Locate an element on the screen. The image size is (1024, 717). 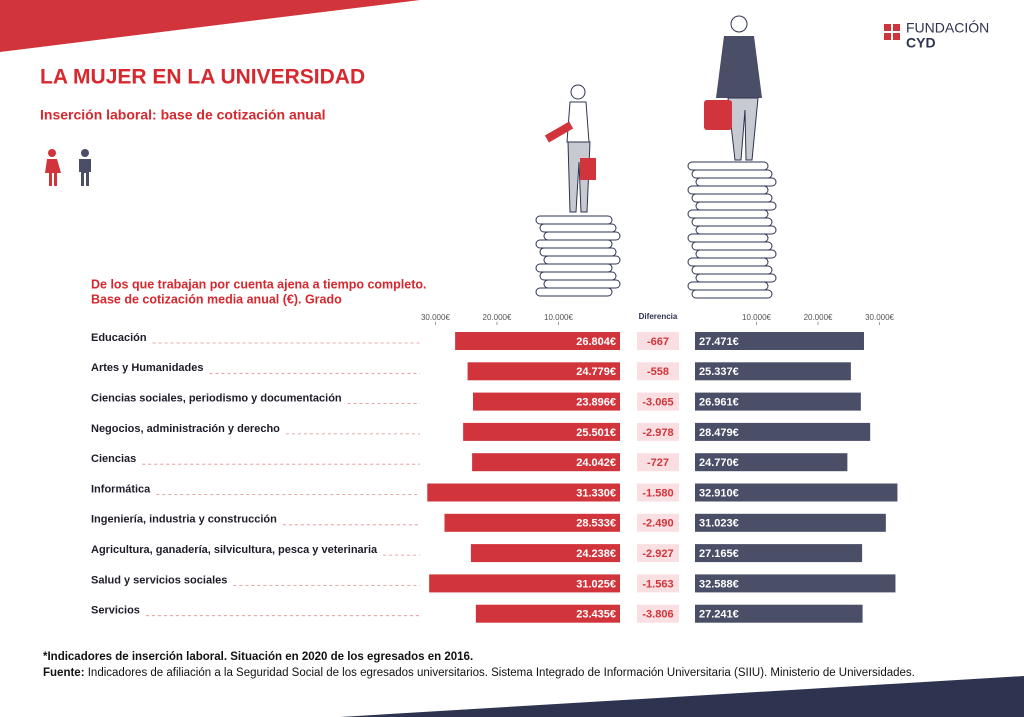
x-tick-label: 20.000€ is located at coordinates (818, 317).